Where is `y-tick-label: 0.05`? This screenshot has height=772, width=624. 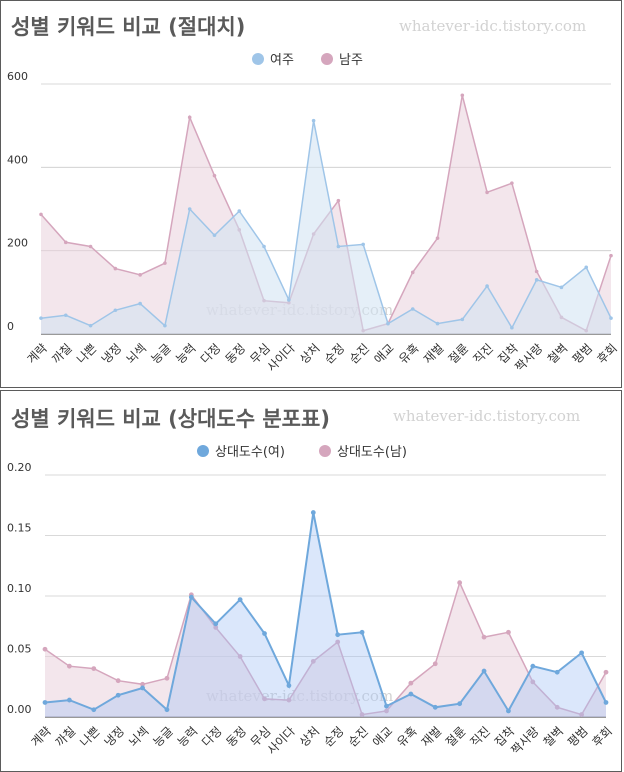 y-tick-label: 0.05 is located at coordinates (19, 649).